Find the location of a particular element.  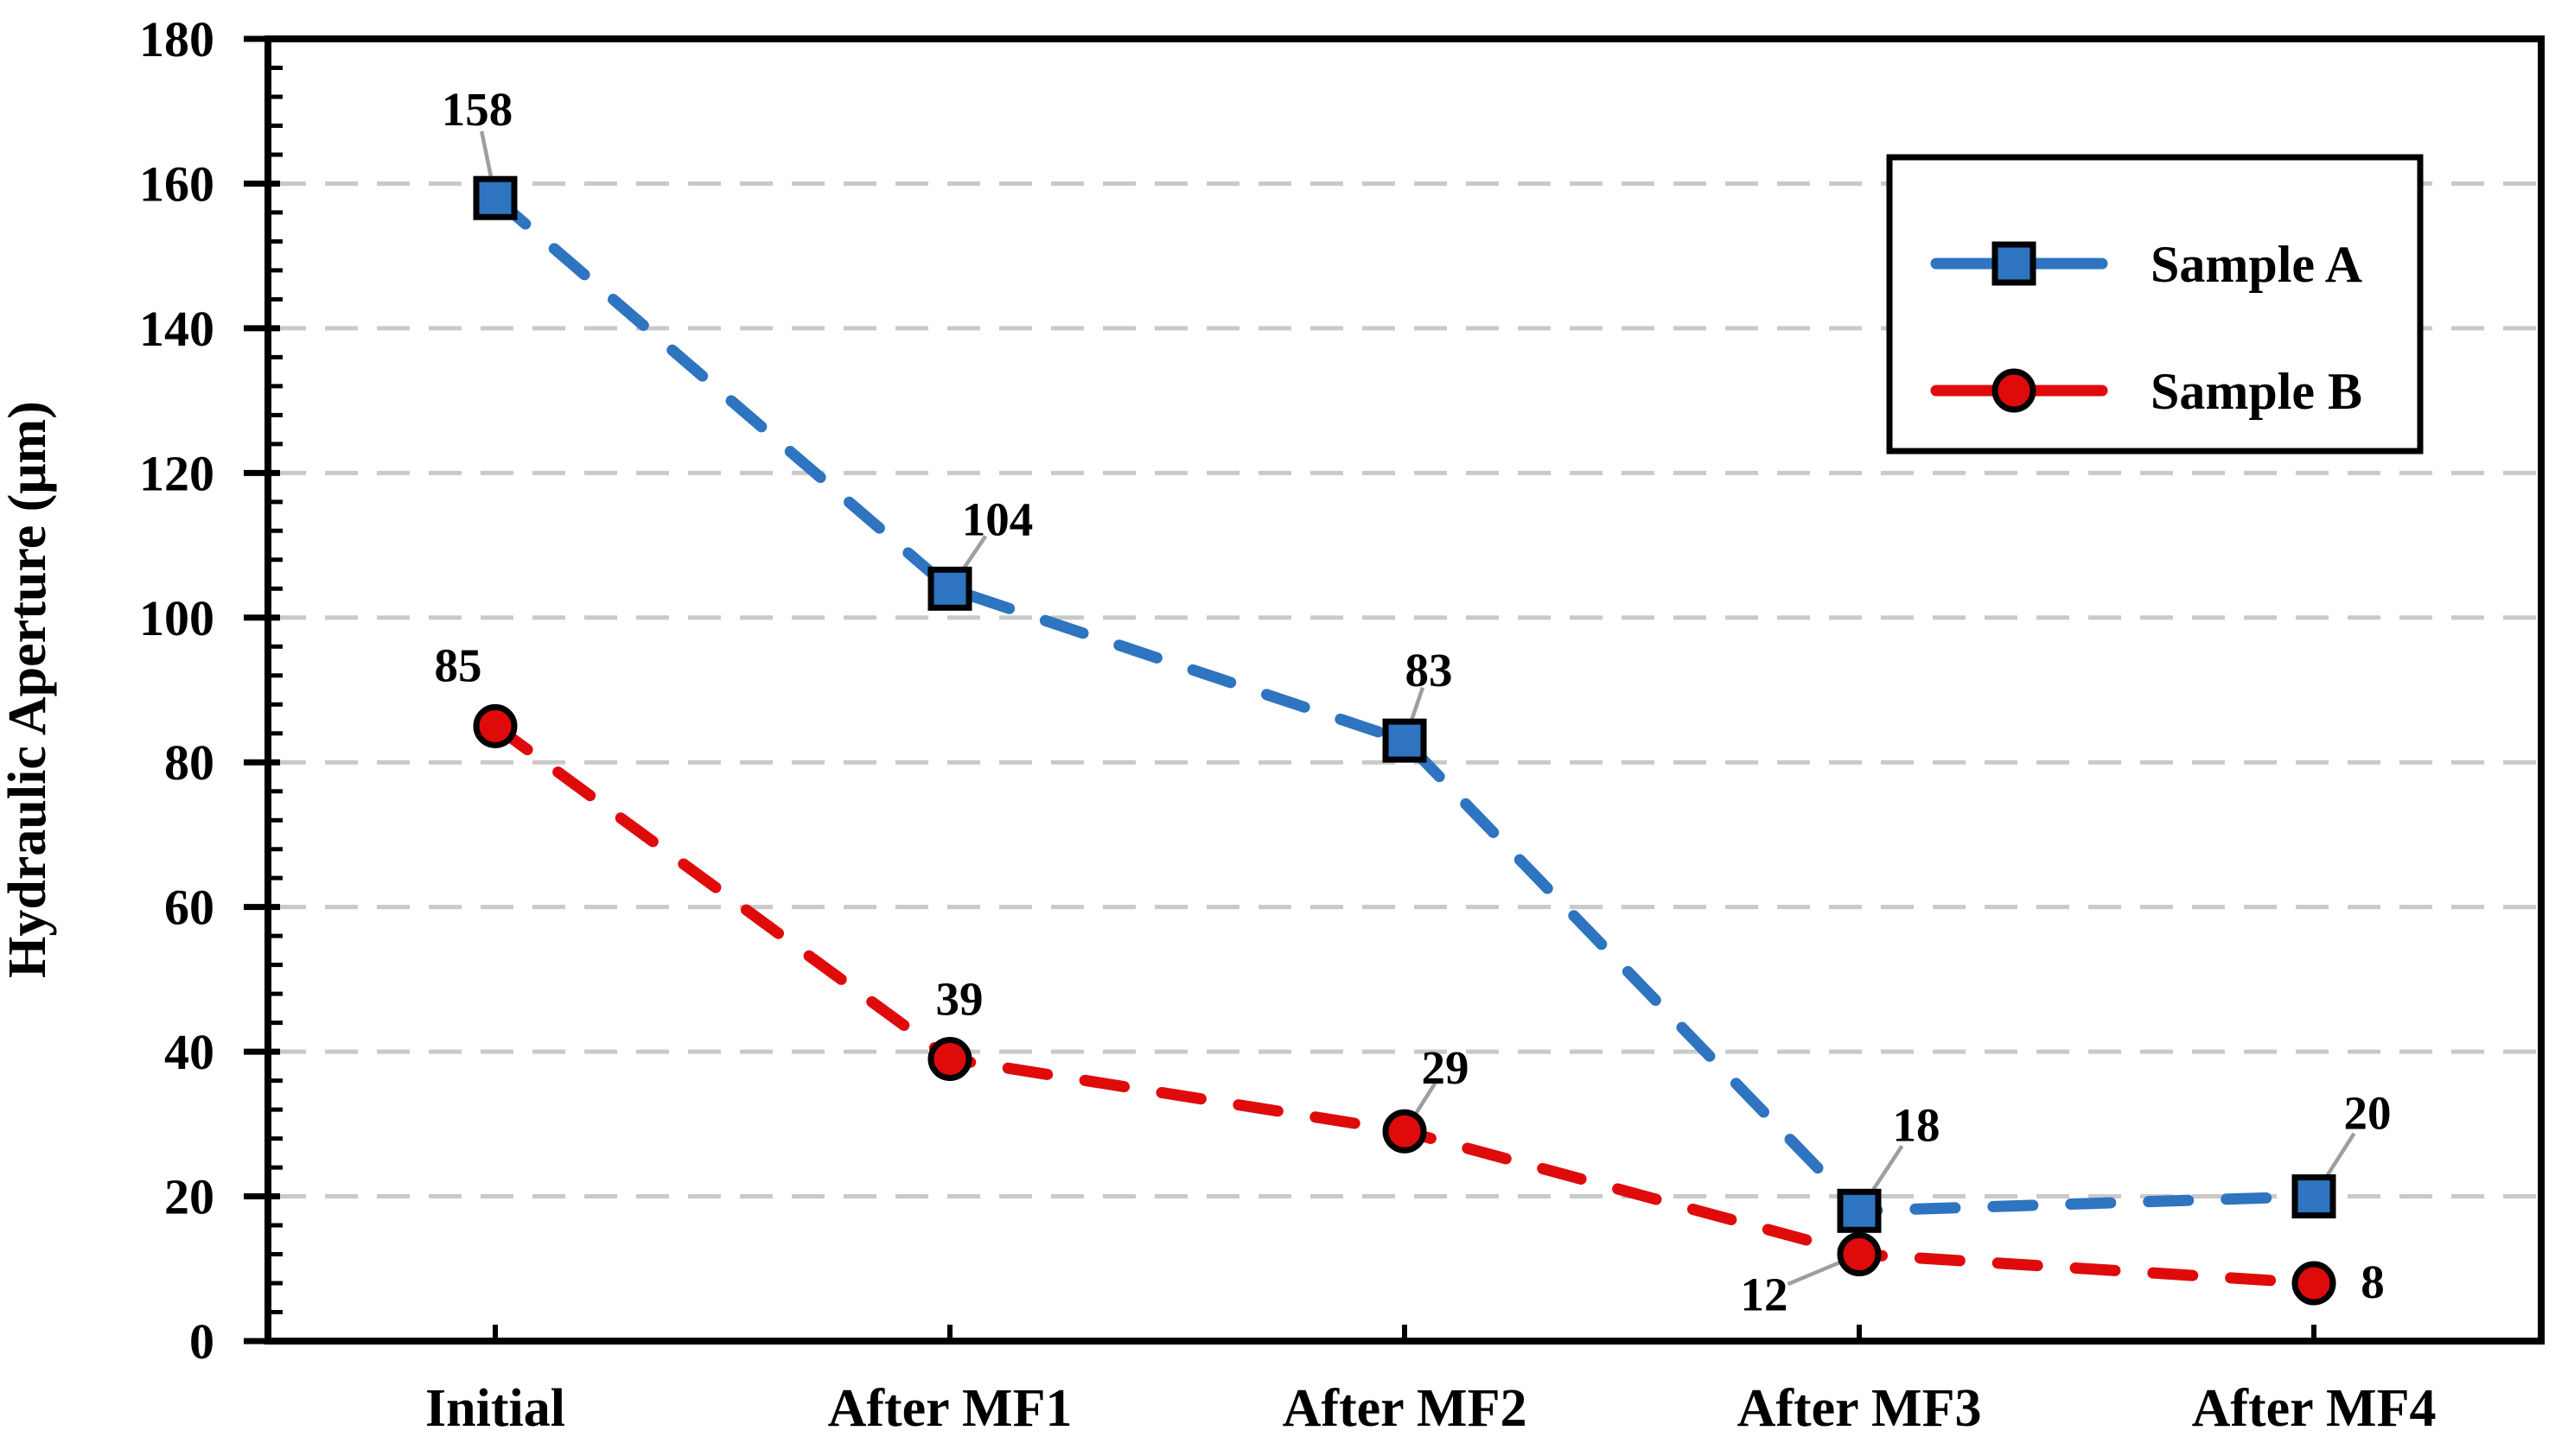

data-label: 104 is located at coordinates (998, 519).